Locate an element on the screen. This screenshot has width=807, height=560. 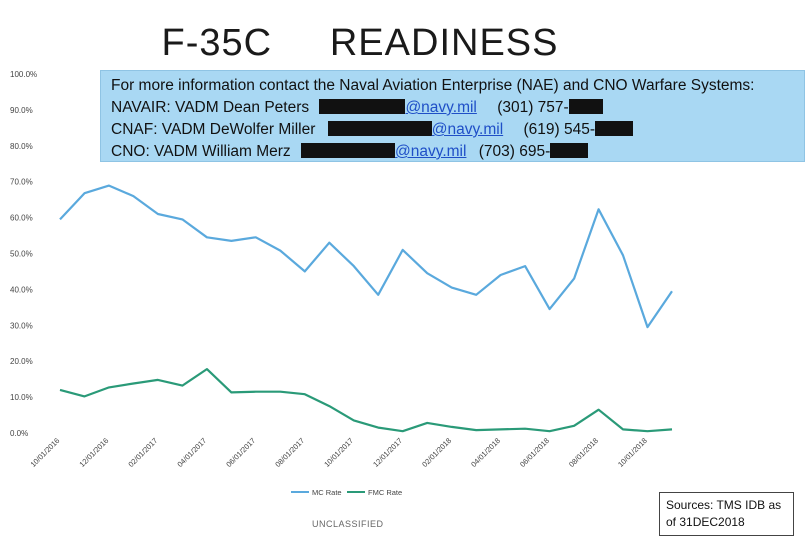
y-tick-label: 10.0% is located at coordinates (21, 397).